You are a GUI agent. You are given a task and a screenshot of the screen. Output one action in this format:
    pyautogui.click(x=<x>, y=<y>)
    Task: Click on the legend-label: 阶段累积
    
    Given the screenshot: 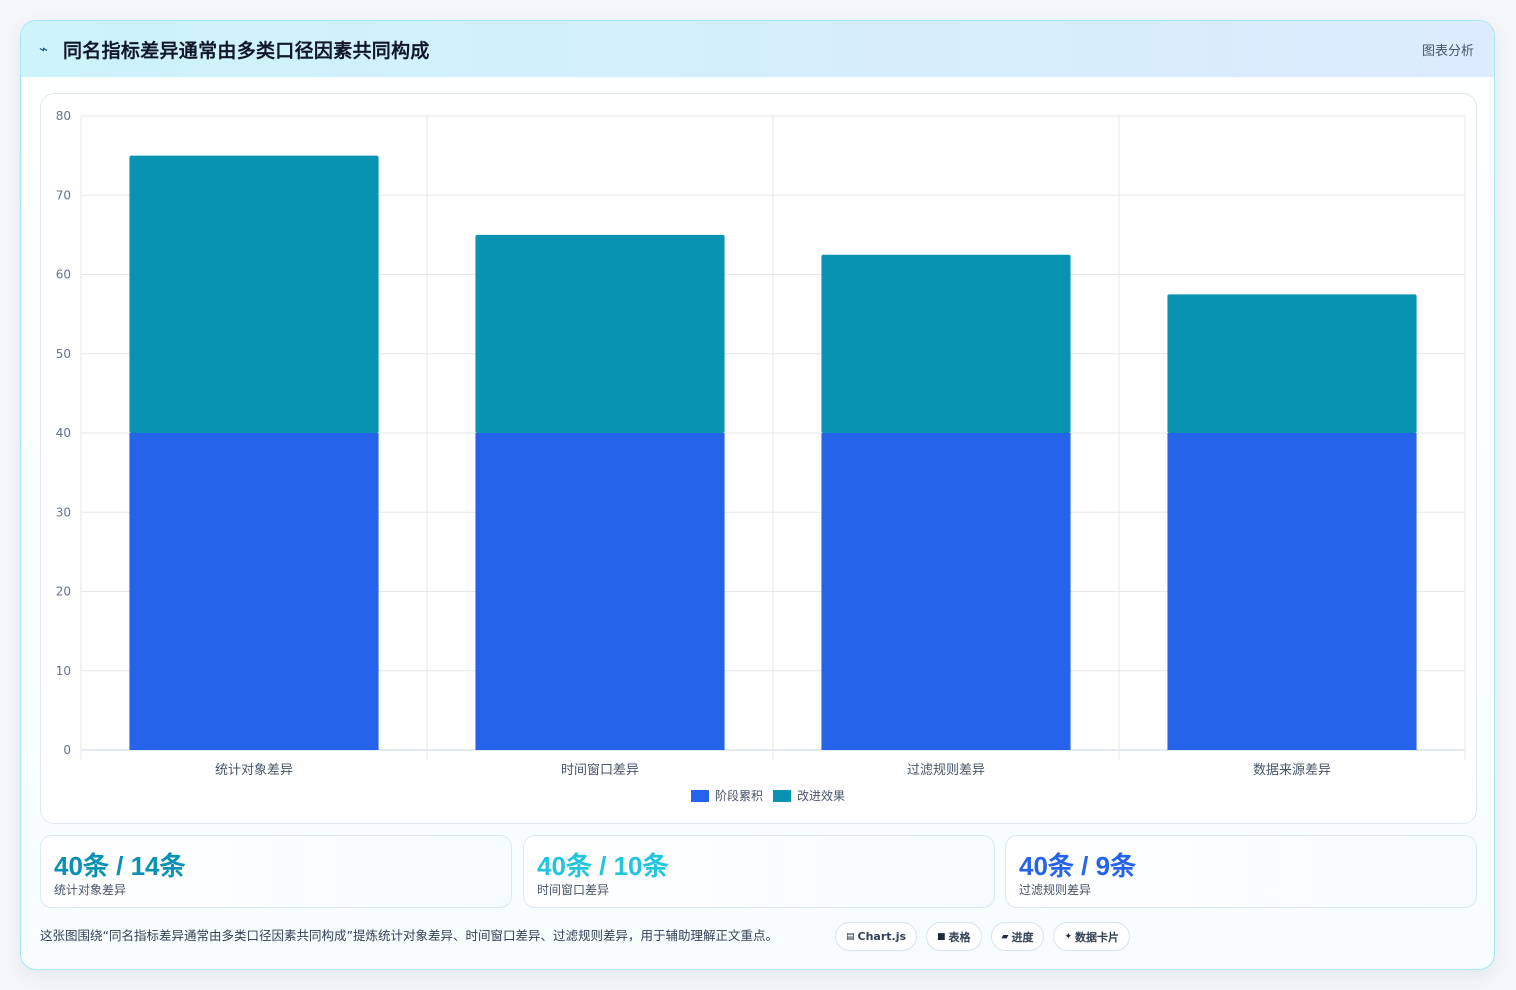 What is the action you would take?
    pyautogui.click(x=739, y=795)
    